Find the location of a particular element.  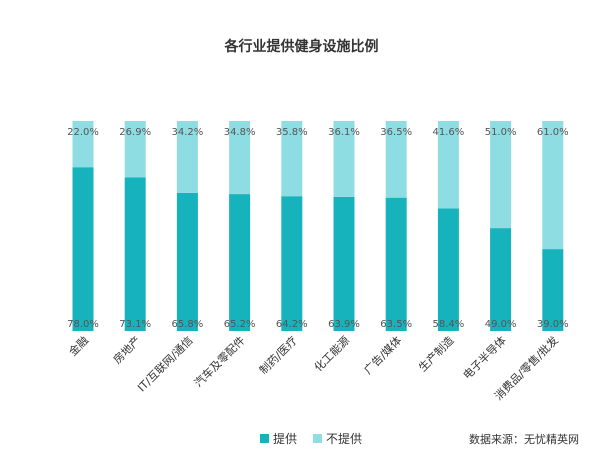

legend-label-not-provide: 不提供 is located at coordinates (344, 439).